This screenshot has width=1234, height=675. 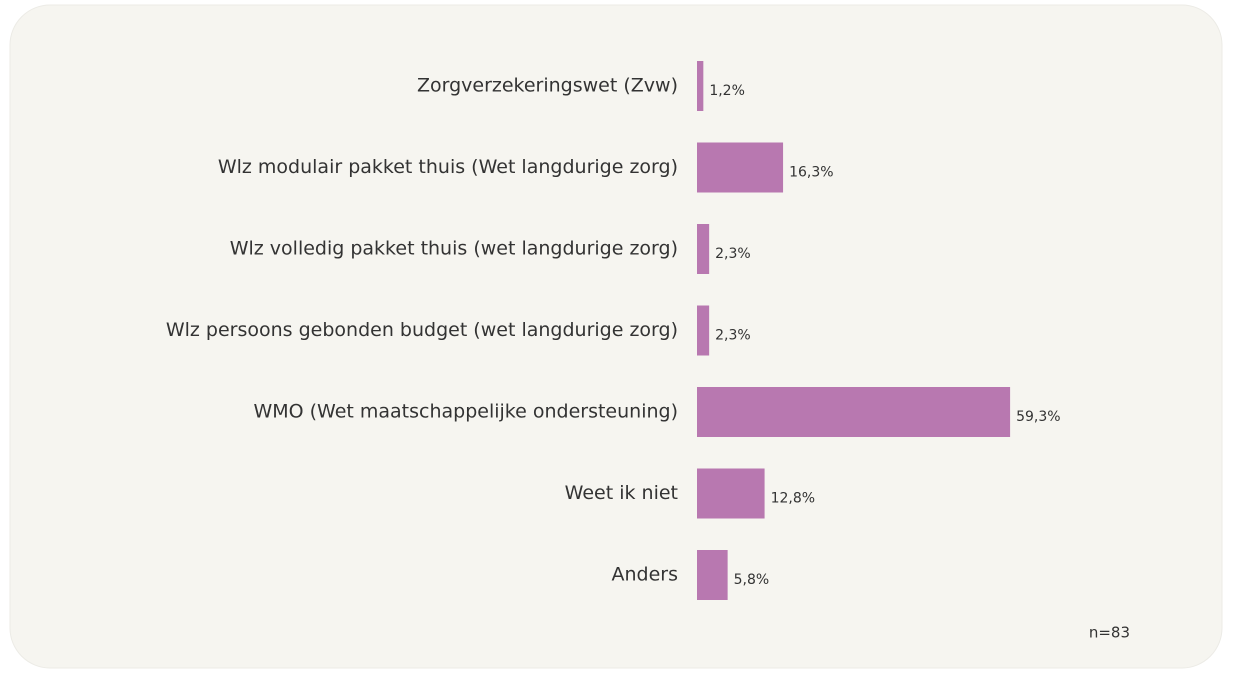 I want to click on value-label: 1,2%, so click(x=727, y=91).